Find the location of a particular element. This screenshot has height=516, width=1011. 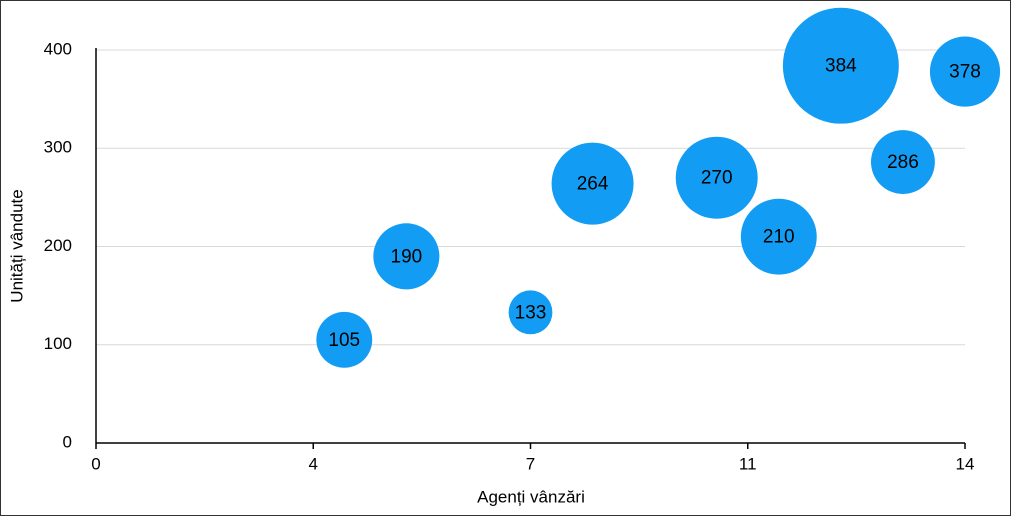

data-label: 264 is located at coordinates (593, 184).